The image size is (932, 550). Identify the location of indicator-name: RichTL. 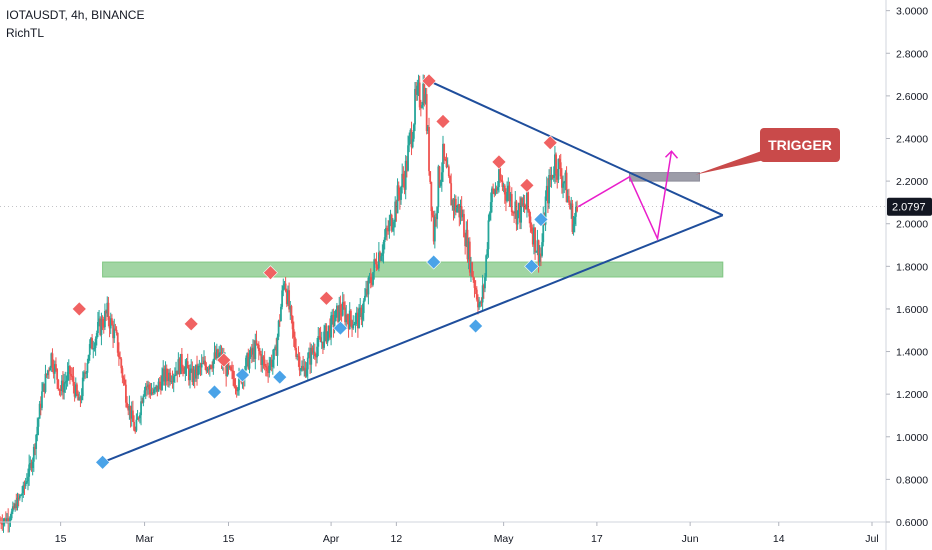
(25, 33).